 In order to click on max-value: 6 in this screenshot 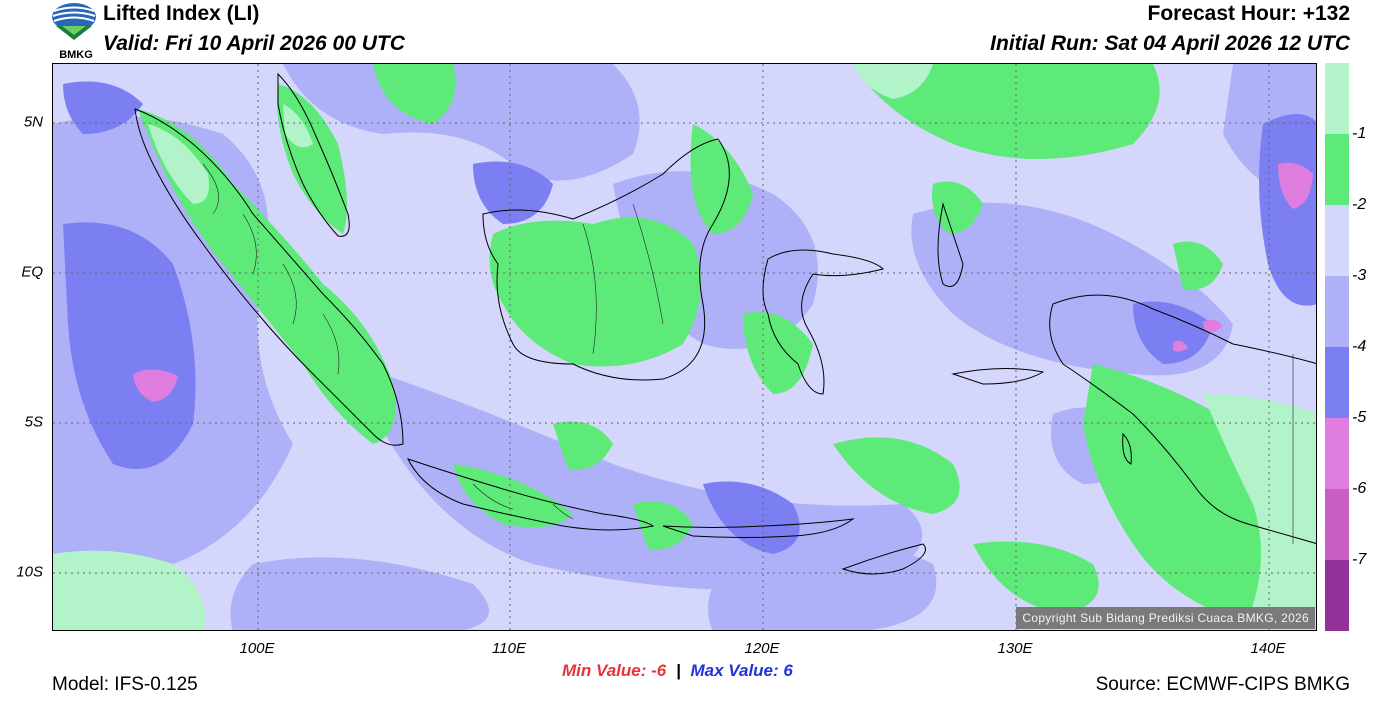, I will do `click(788, 670)`.